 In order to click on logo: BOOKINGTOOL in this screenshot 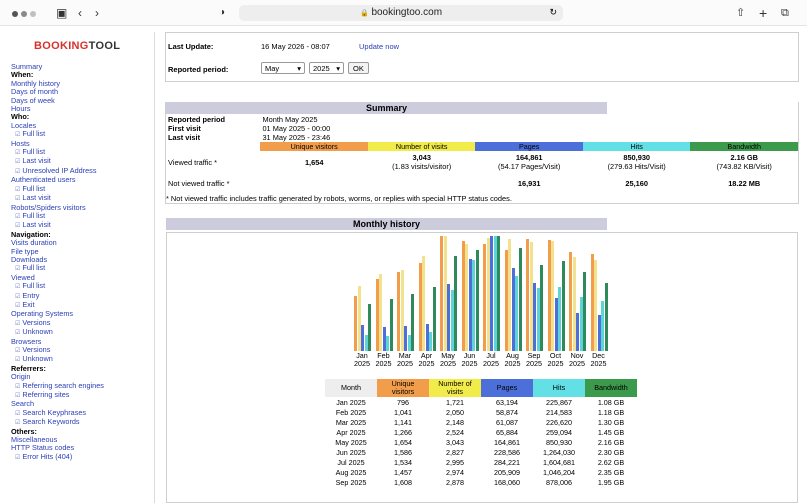, I will do `click(77, 46)`.